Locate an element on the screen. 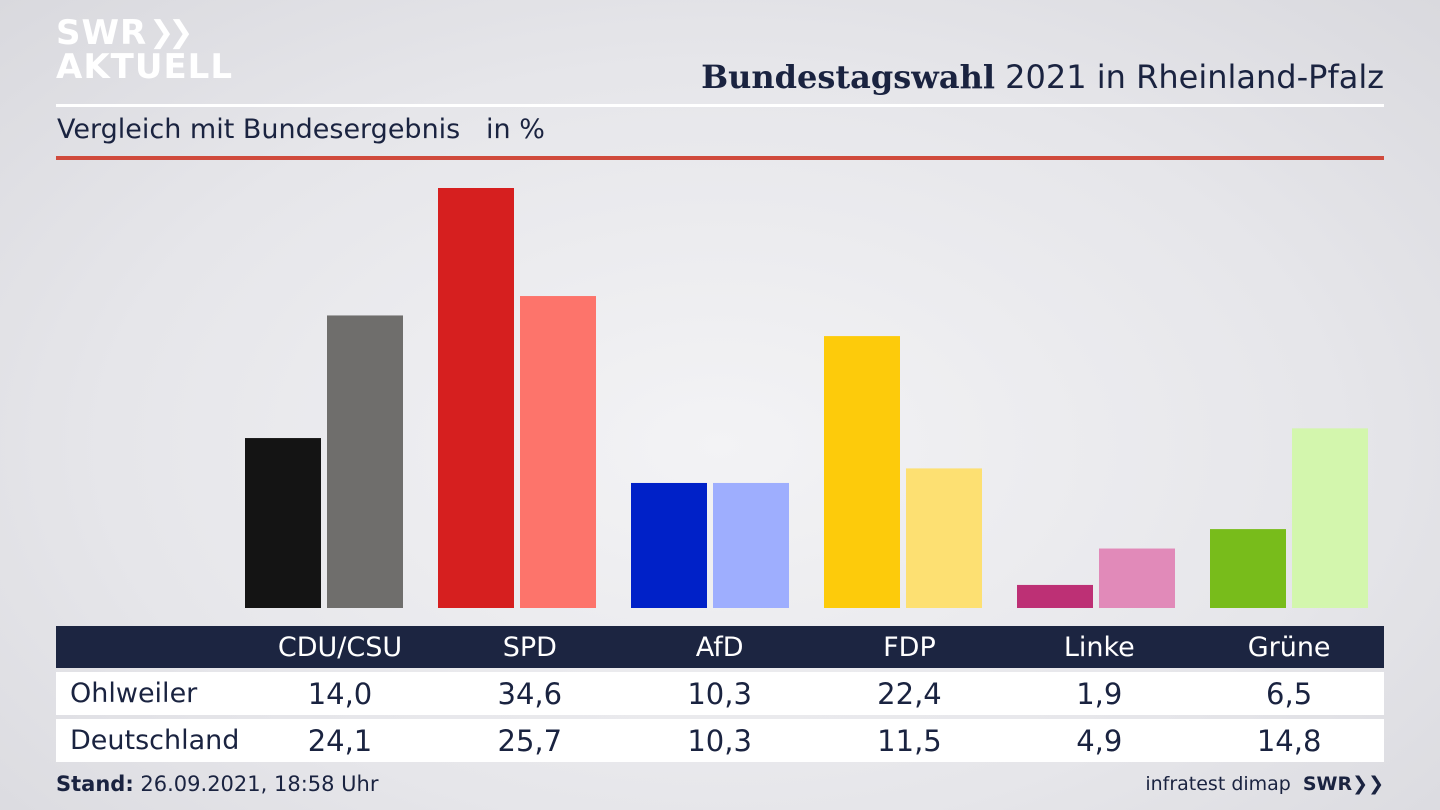 The width and height of the screenshot is (1440, 810). bar-cducsu-ohlweiler is located at coordinates (283, 523).